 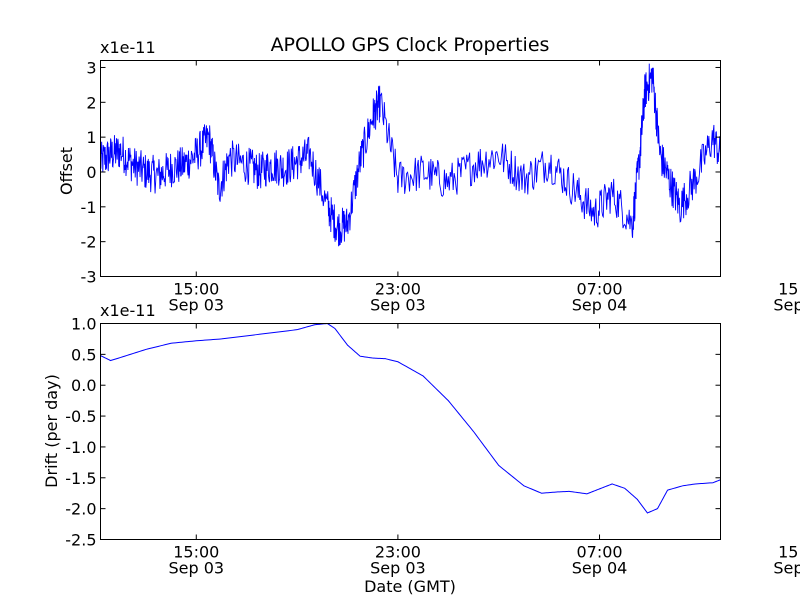 I want to click on drift-x-axis-label: Date (GMT), so click(x=410, y=586).